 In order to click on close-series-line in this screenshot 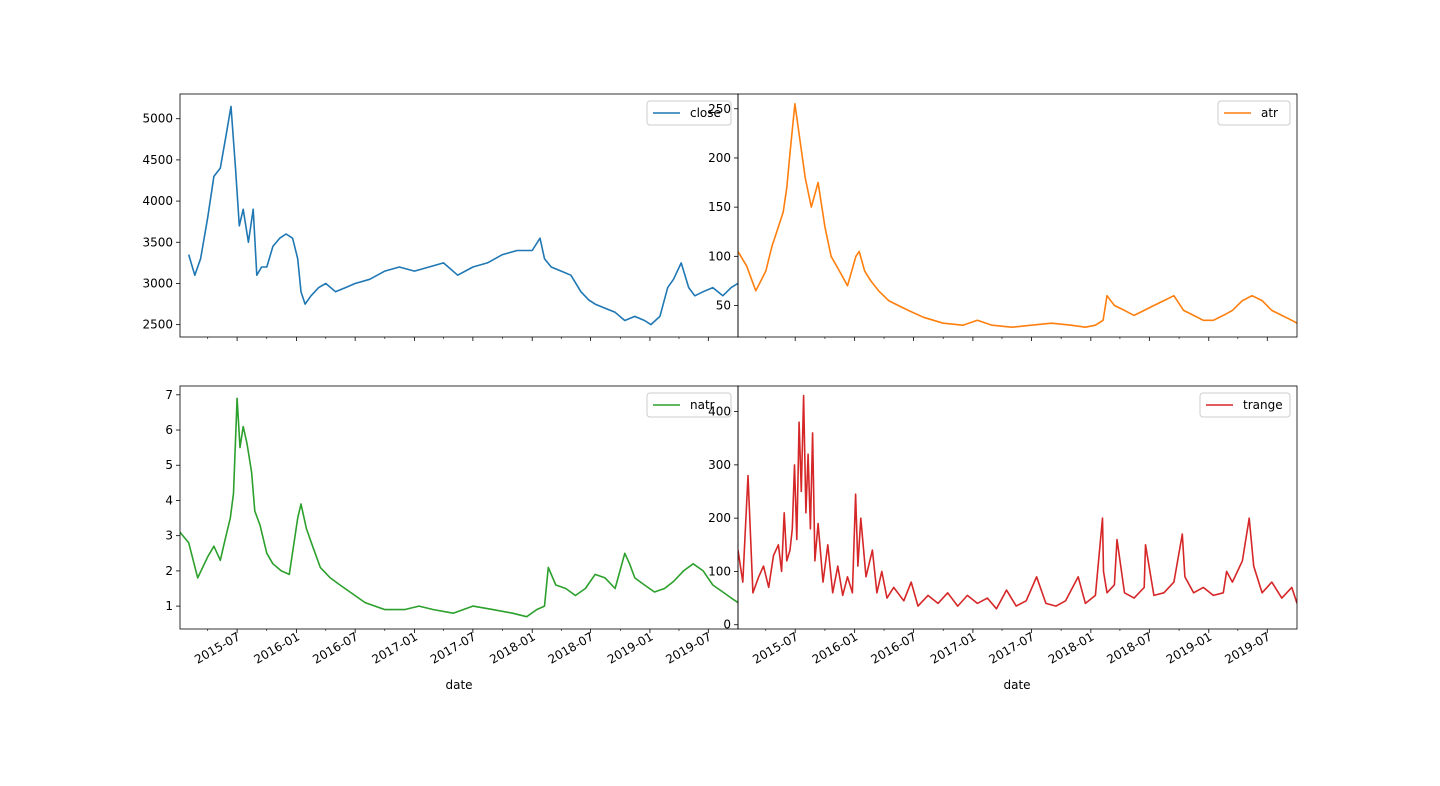, I will do `click(462, 215)`.